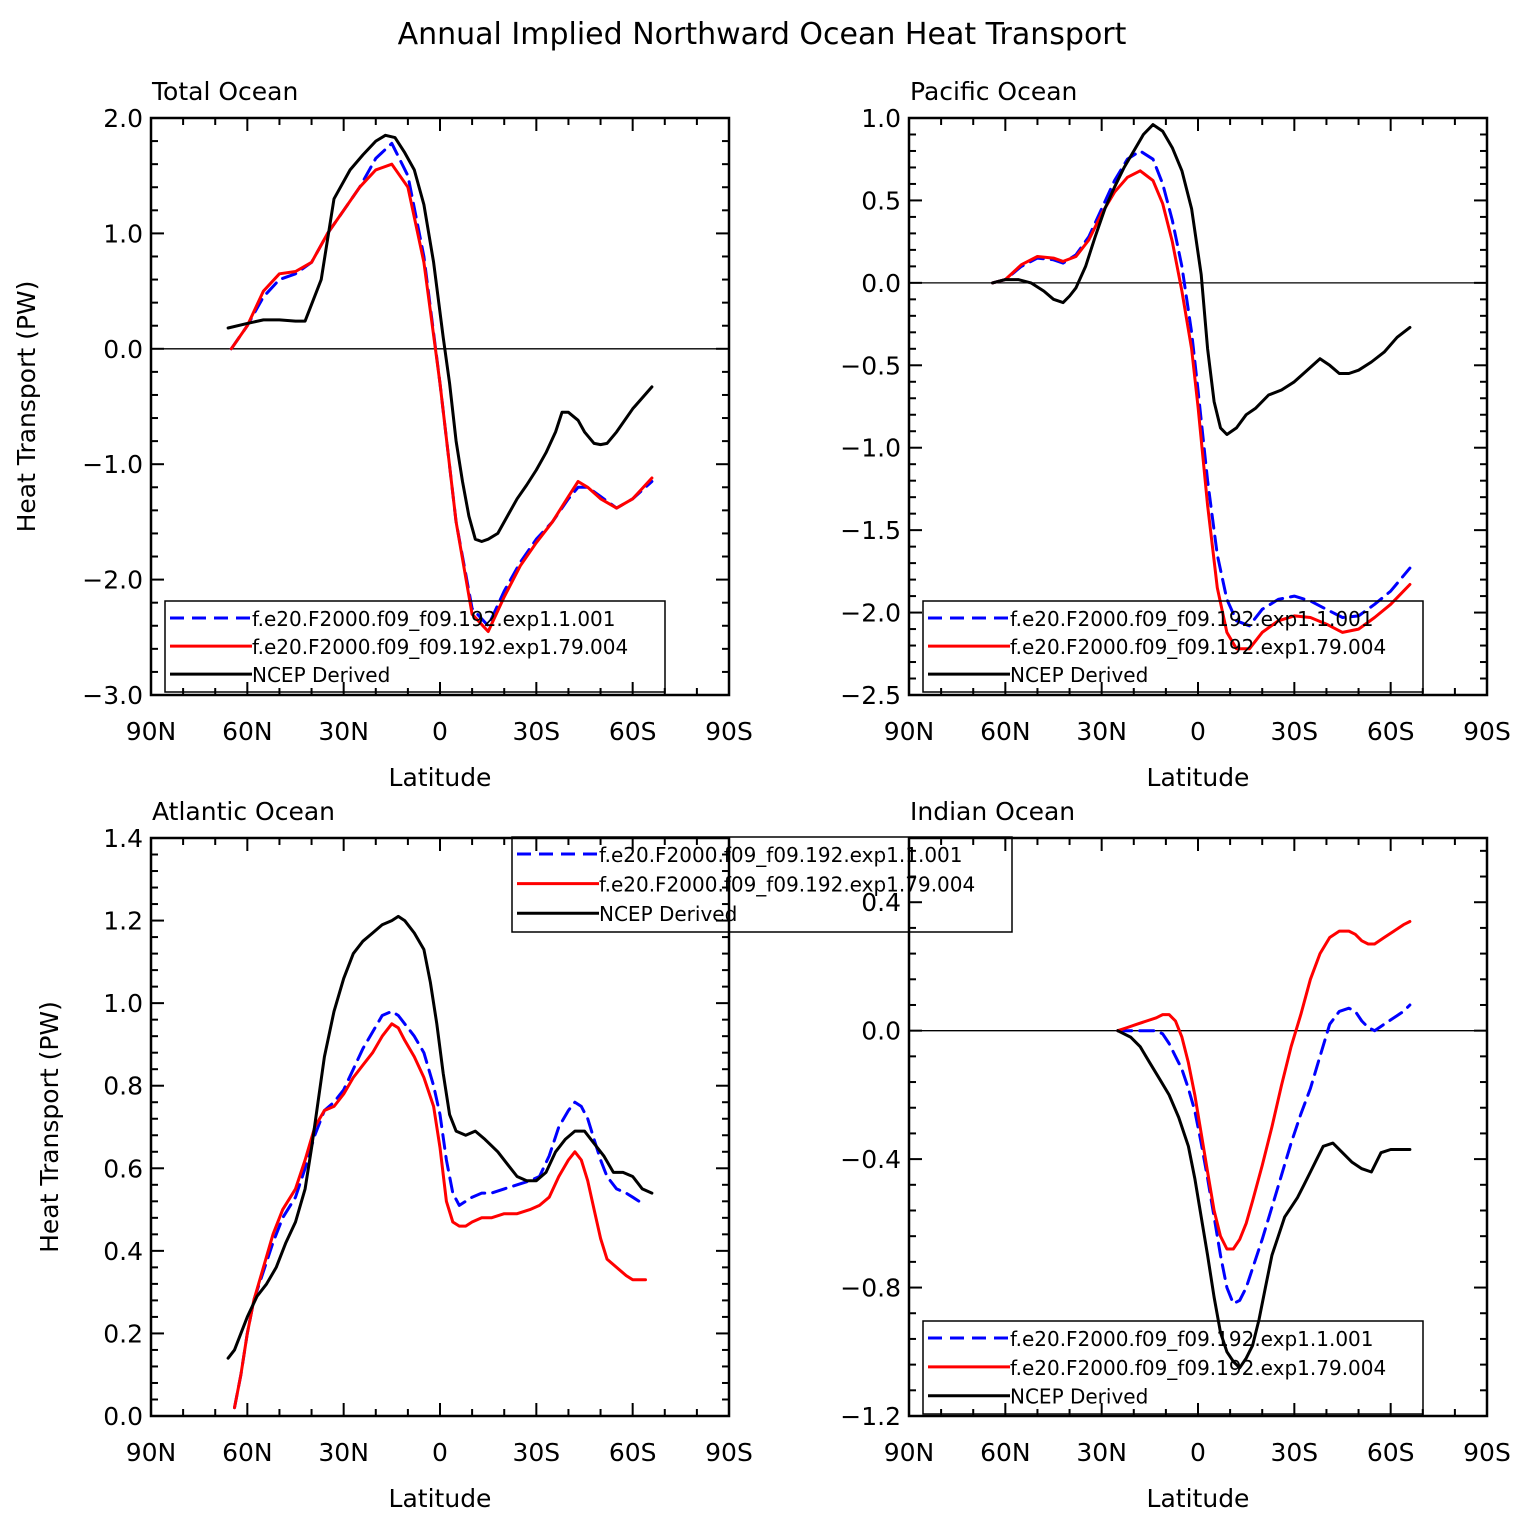  I want to click on panel-title: Pacific Ocean, so click(993, 91).